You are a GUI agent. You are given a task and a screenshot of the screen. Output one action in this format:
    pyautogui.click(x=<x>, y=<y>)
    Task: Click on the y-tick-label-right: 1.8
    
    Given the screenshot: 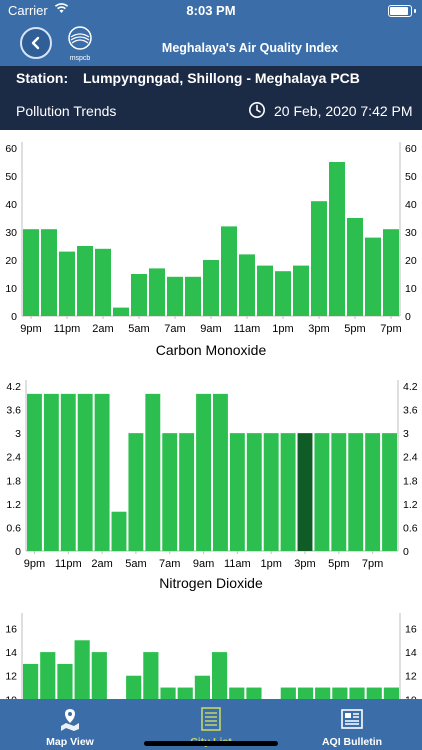 What is the action you would take?
    pyautogui.click(x=410, y=481)
    